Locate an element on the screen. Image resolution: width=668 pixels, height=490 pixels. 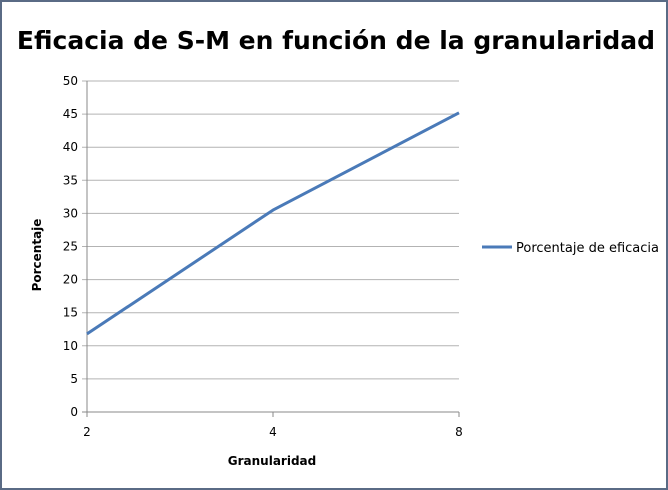
y-tick-label: 40 is located at coordinates (70, 147).